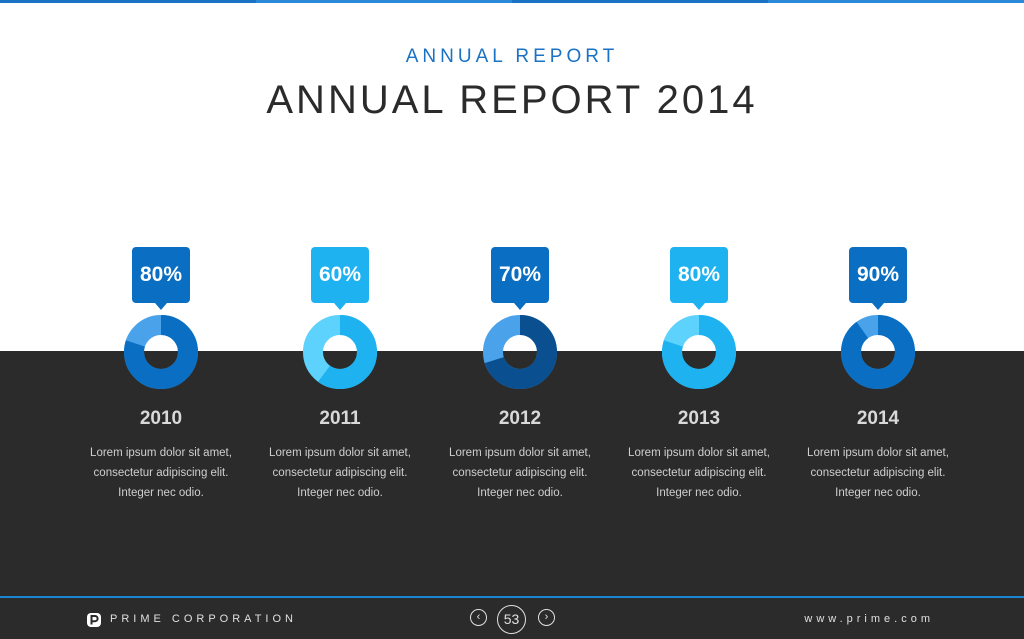  I want to click on percent-bubble: 70%, so click(520, 275).